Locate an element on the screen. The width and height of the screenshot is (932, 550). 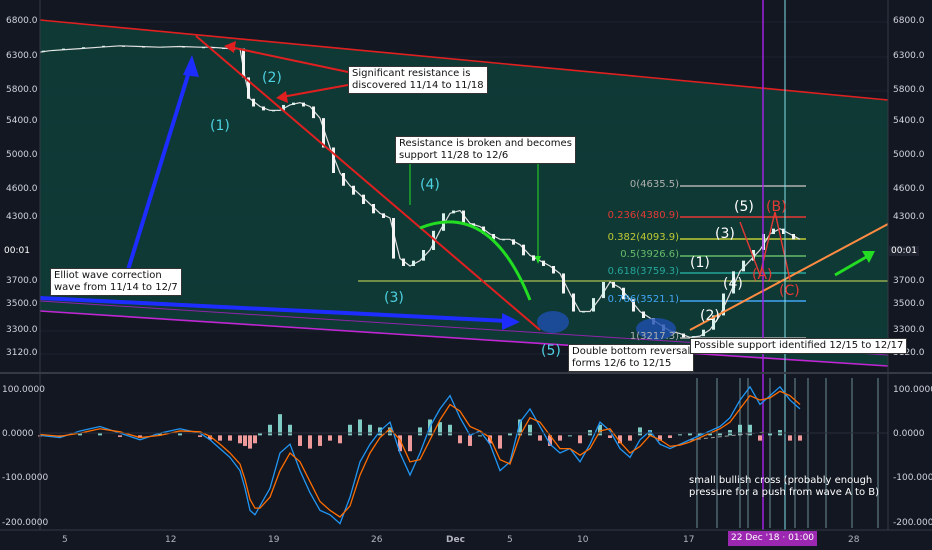
time-axis-label: 26 is located at coordinates (377, 540).